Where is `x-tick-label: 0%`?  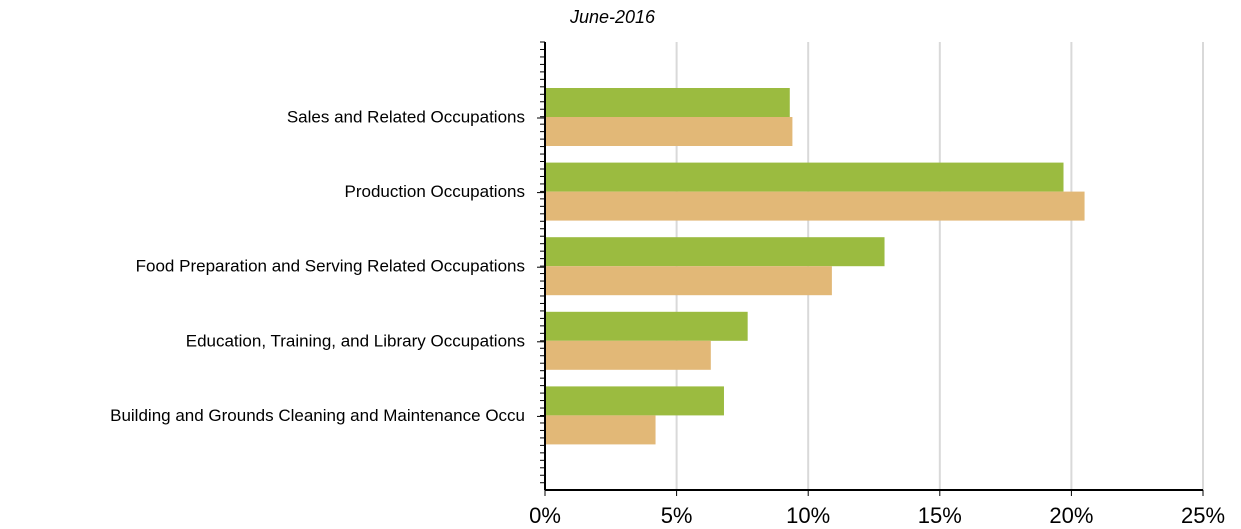 x-tick-label: 0% is located at coordinates (545, 515).